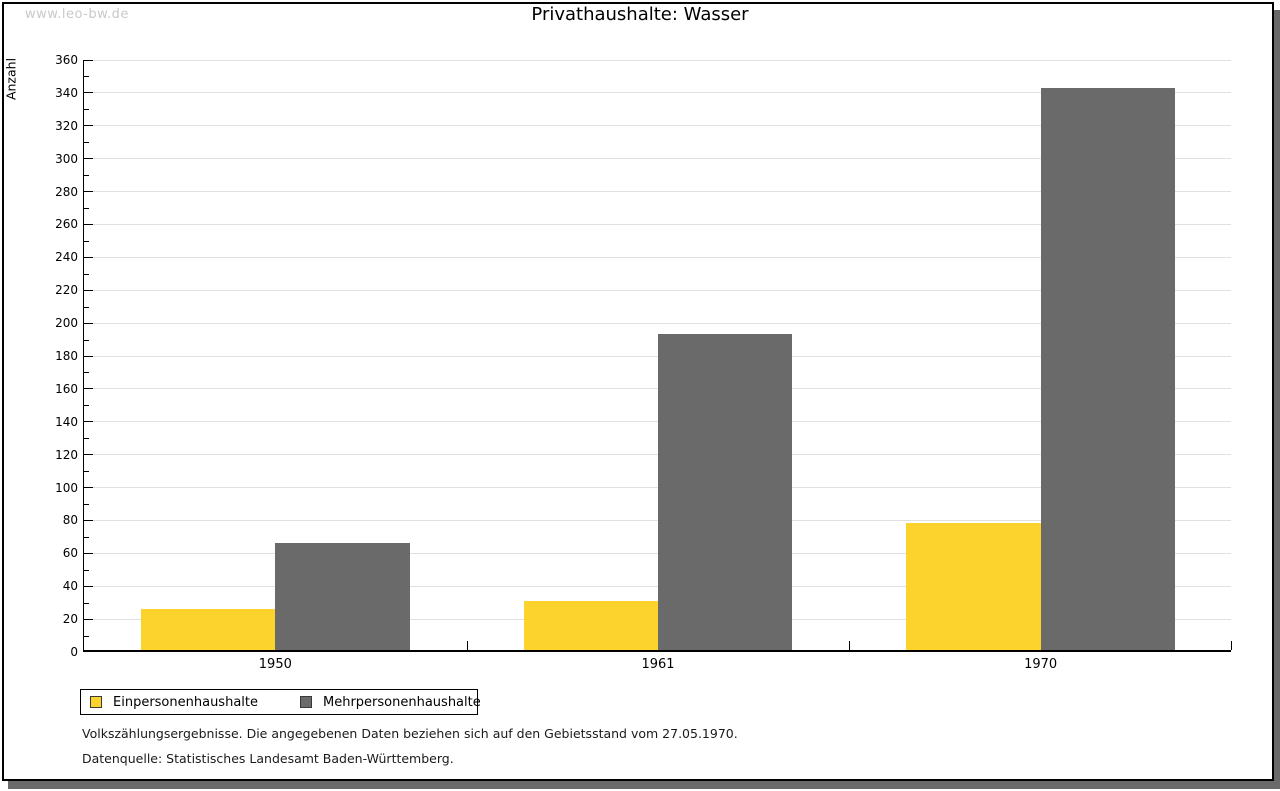 The height and width of the screenshot is (791, 1280). I want to click on legend-item-einpersonenhaushalte: Einpersonenhaushalte, so click(174, 702).